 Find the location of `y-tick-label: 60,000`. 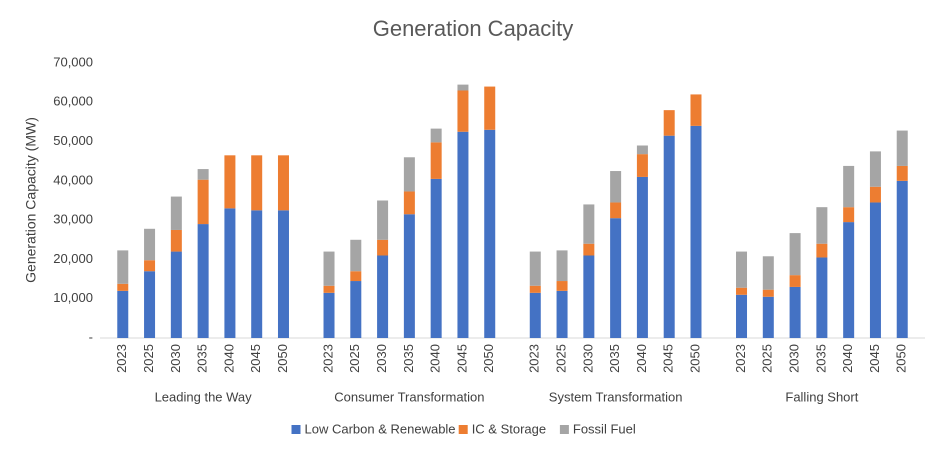

y-tick-label: 60,000 is located at coordinates (73, 101).